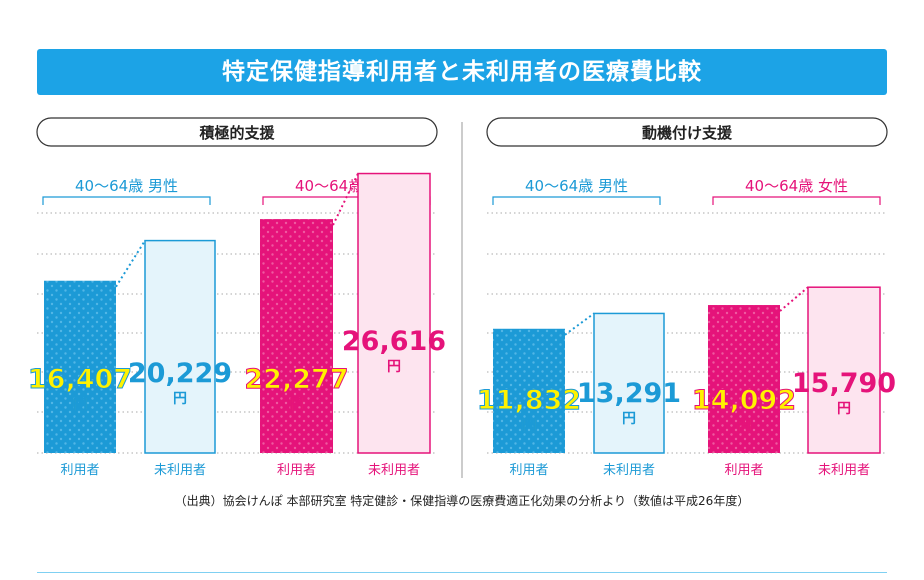 The width and height of the screenshot is (924, 580). I want to click on group-label: 40～64歳 女性, so click(796, 186).